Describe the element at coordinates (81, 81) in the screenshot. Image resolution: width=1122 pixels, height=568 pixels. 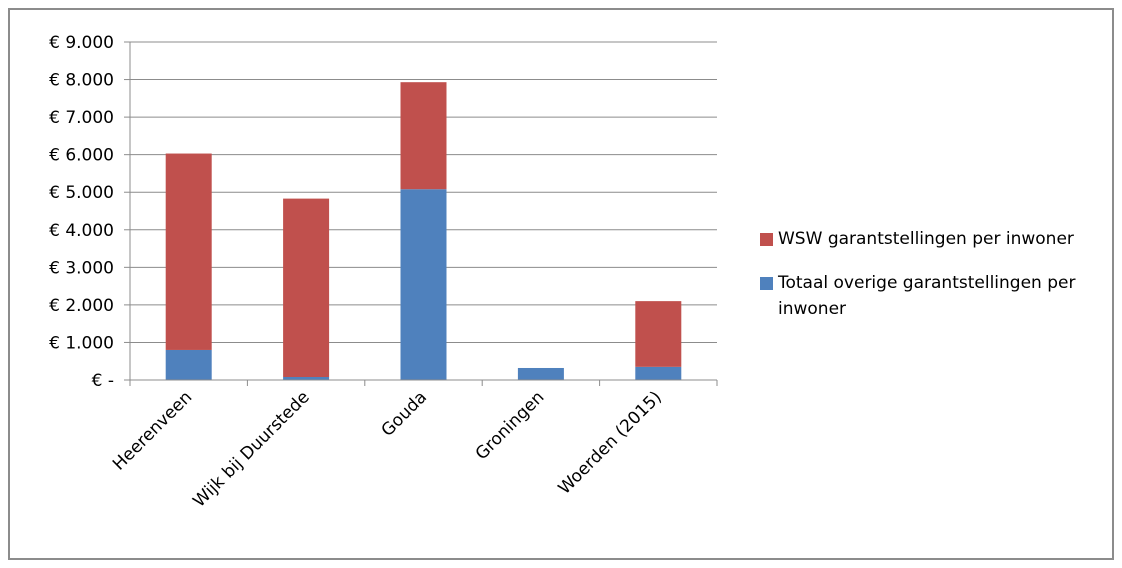
I see `y-tick-label: € 8.000` at that location.